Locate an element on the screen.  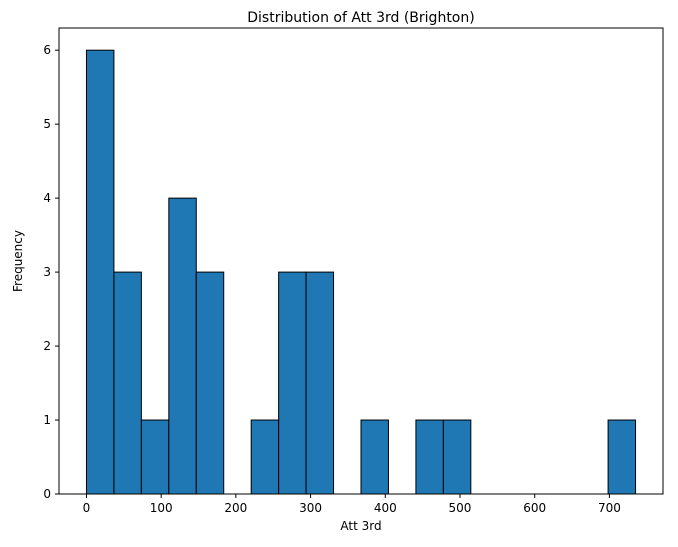
x-tick-label: 400 is located at coordinates (385, 508).